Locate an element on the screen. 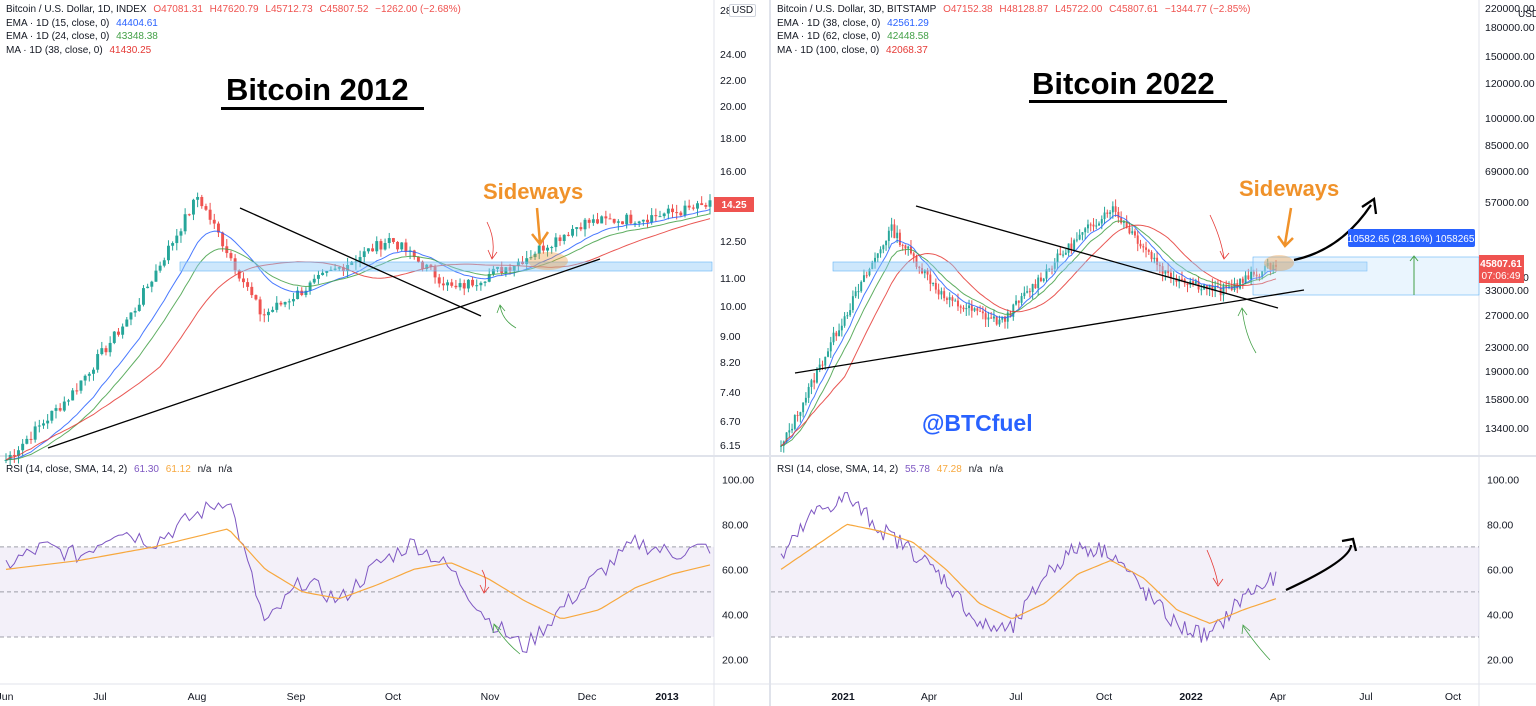 The image size is (1536, 706). ascending-trendline is located at coordinates (324, 353).